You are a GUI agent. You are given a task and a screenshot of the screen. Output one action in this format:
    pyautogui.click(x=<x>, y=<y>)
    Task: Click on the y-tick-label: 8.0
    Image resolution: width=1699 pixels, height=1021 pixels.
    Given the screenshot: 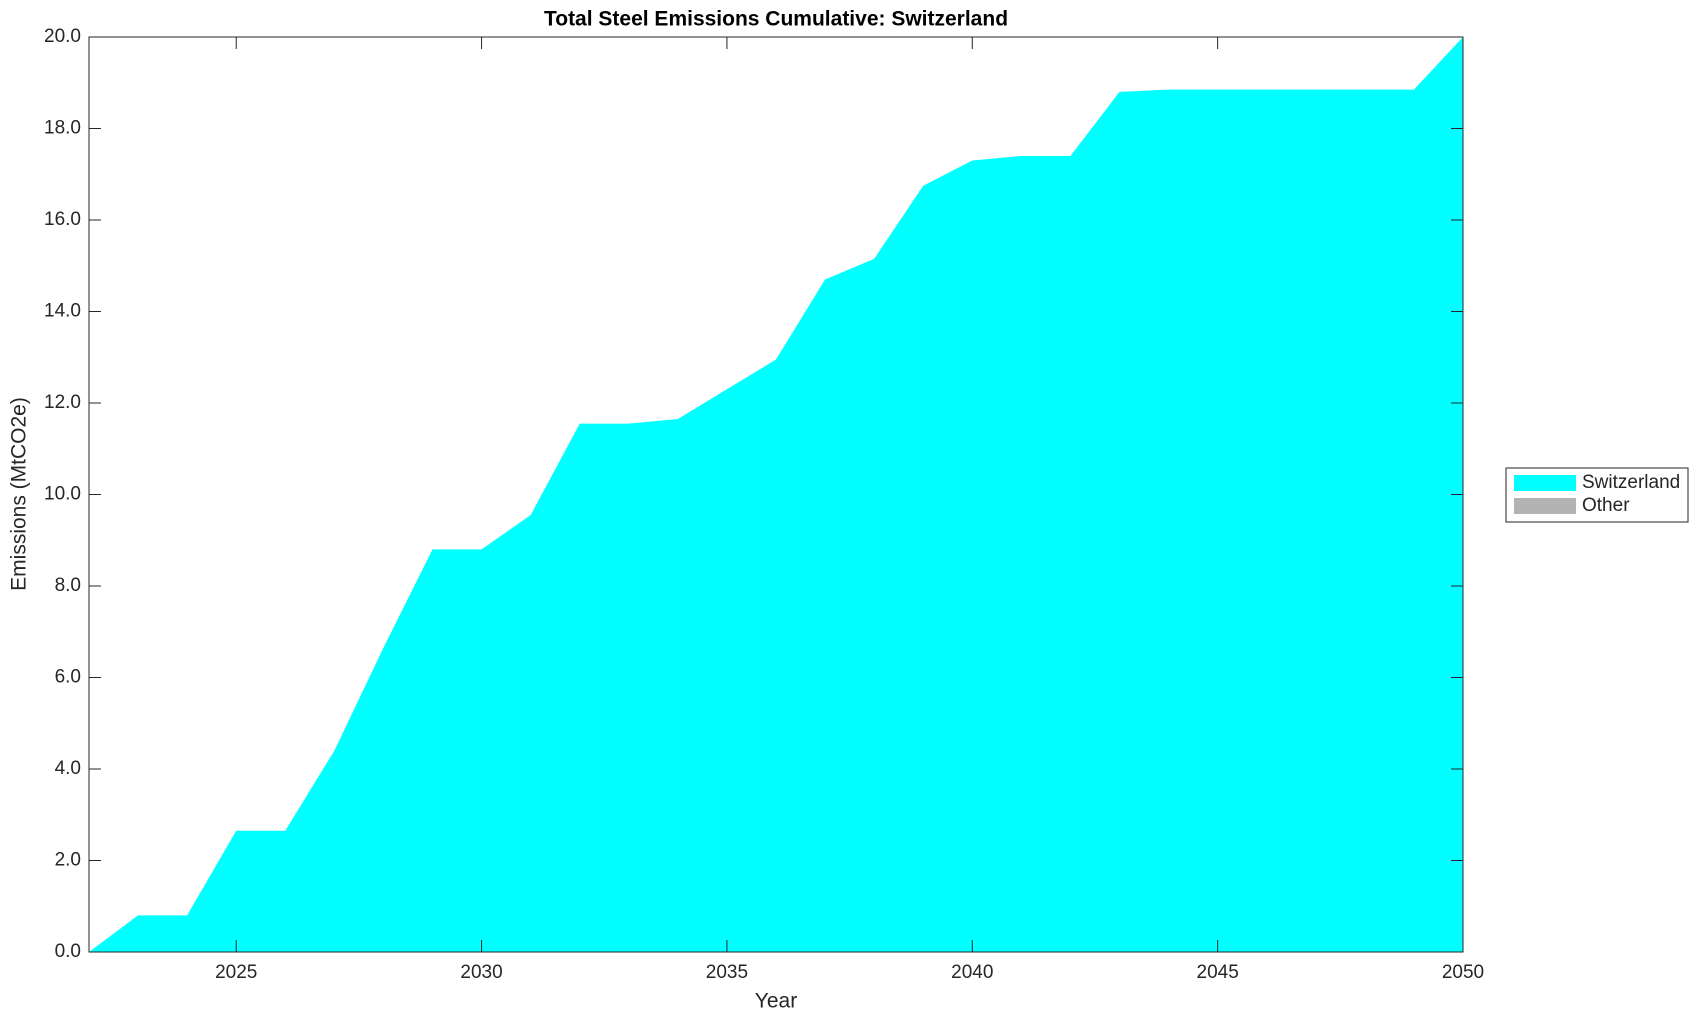 What is the action you would take?
    pyautogui.click(x=68, y=585)
    